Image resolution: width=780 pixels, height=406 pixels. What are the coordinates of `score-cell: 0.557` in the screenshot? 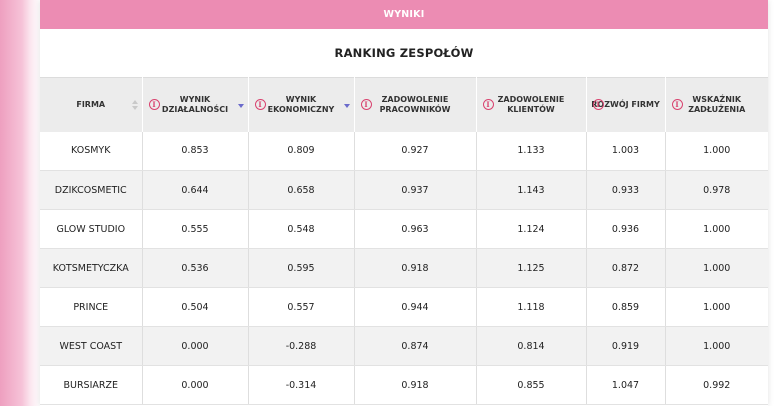 It's located at (301, 307).